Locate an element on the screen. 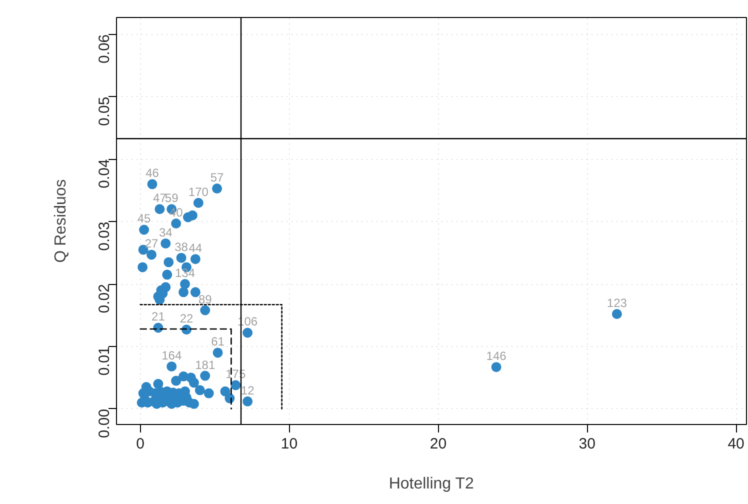 Image resolution: width=748 pixels, height=504 pixels. annotation: 46 is located at coordinates (153, 173).